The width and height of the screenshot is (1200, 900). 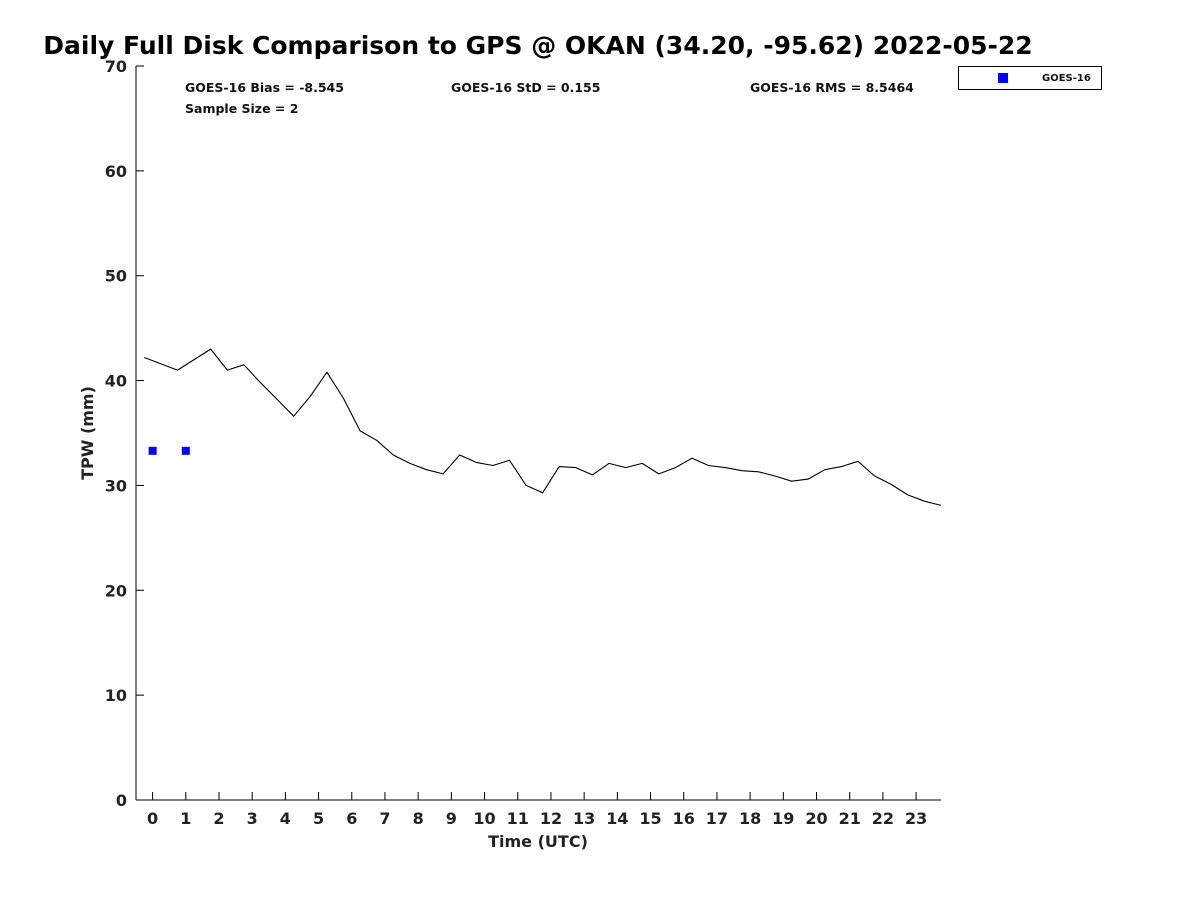 What do you see at coordinates (451, 818) in the screenshot?
I see `x-tick-label: 9` at bounding box center [451, 818].